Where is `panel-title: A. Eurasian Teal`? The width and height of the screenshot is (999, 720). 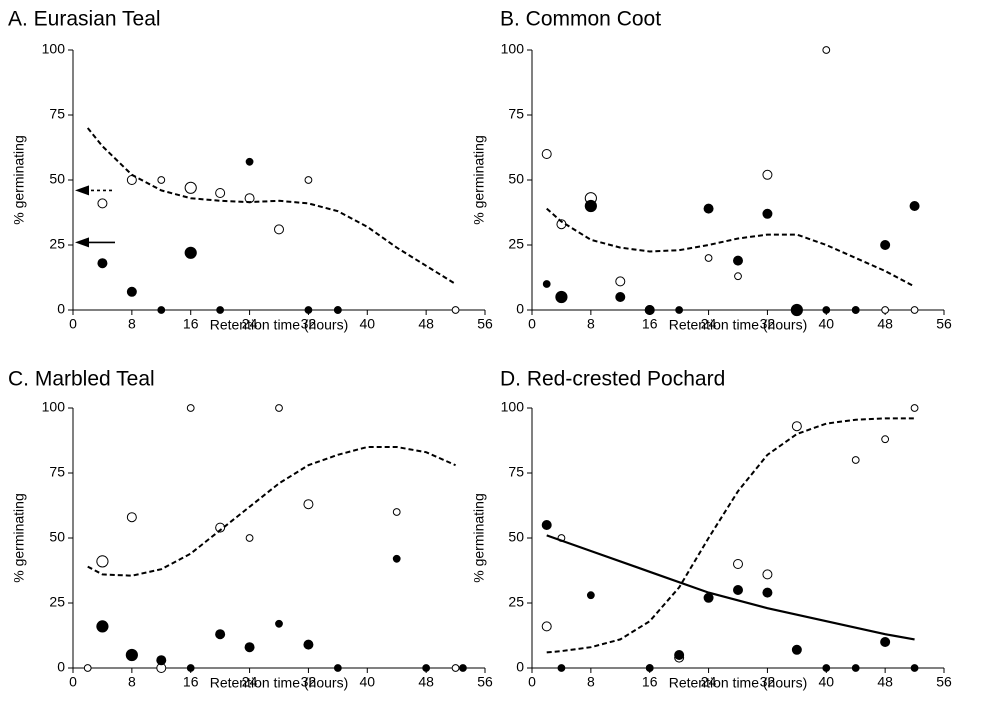
panel-title: A. Eurasian Teal is located at coordinates (84, 19).